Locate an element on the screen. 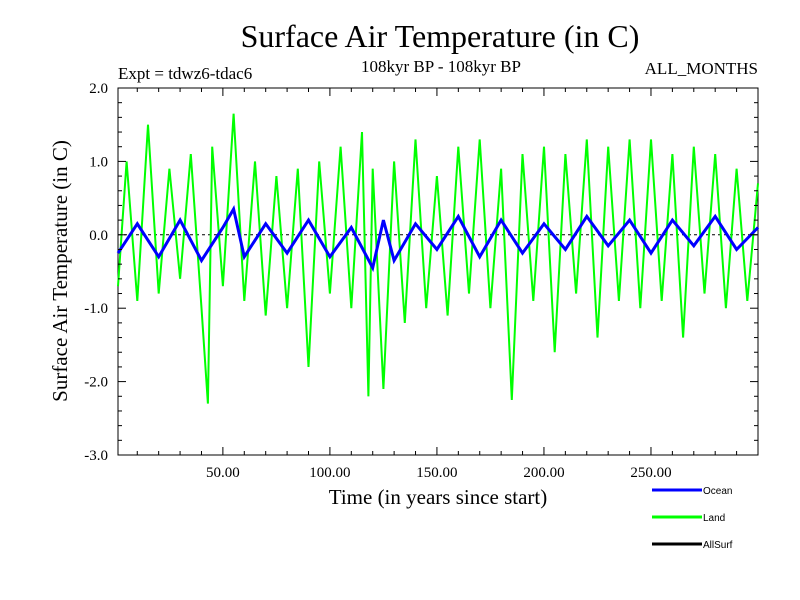 The image size is (800, 600). chart-title: Surface Air Temperature (in C) is located at coordinates (440, 36).